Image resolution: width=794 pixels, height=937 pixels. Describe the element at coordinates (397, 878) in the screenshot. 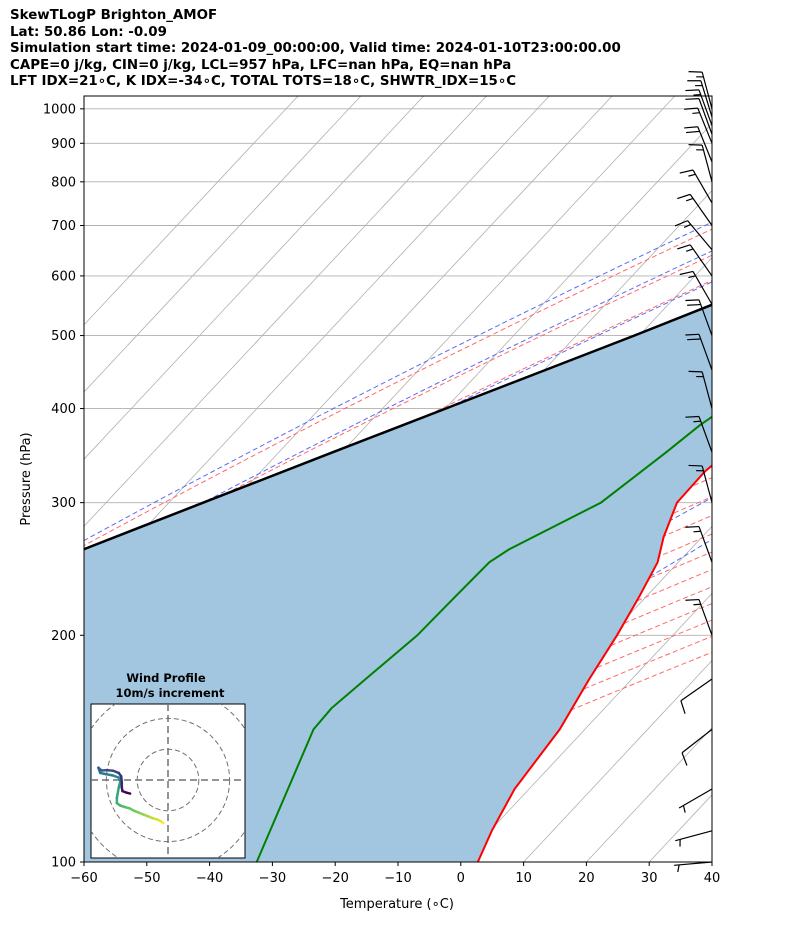

I see `x-tick-label: −10` at that location.